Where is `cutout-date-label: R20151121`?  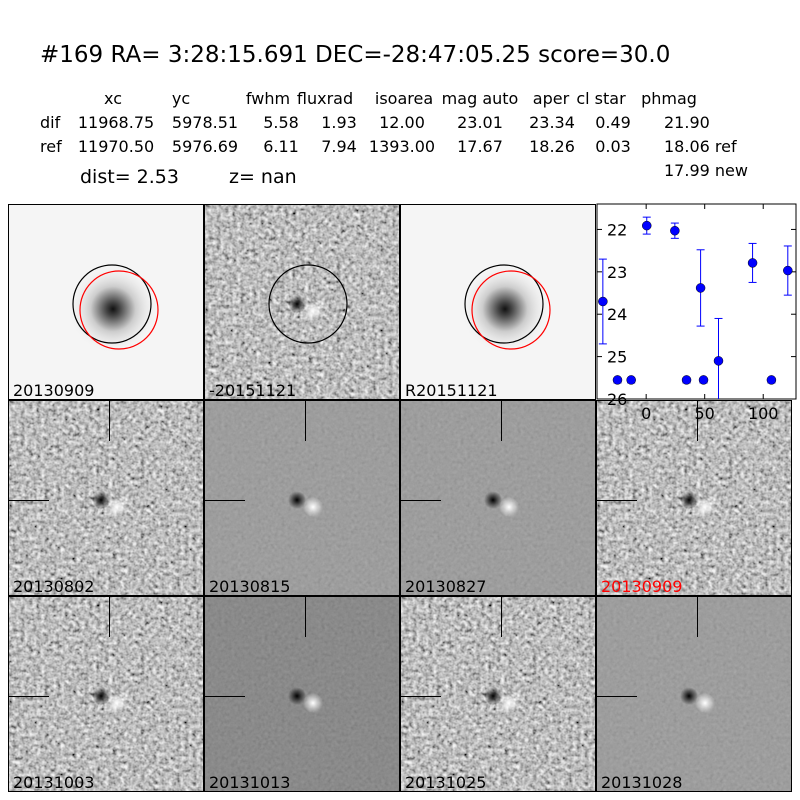 cutout-date-label: R20151121 is located at coordinates (451, 390).